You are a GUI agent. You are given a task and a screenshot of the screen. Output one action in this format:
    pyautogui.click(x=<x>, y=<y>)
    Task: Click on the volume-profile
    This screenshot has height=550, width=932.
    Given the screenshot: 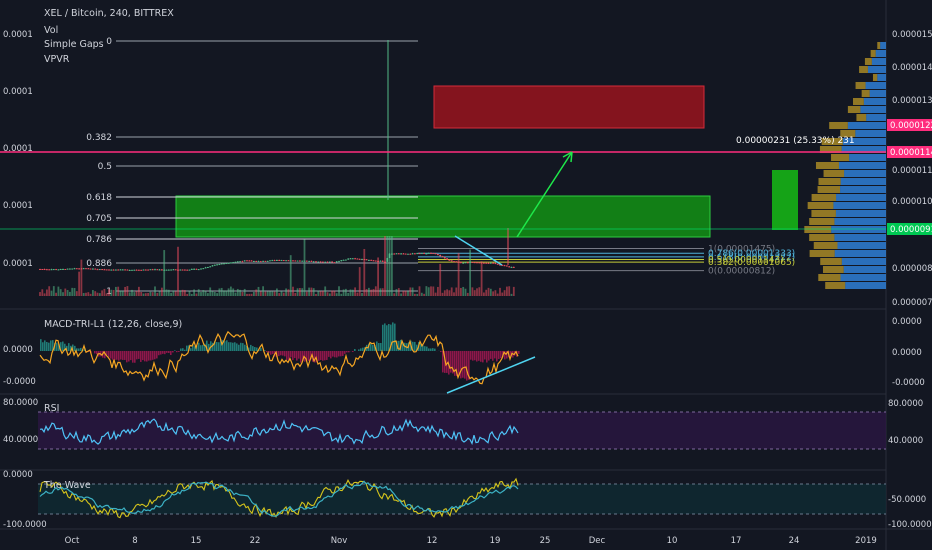 What is the action you would take?
    pyautogui.click(x=829, y=165)
    